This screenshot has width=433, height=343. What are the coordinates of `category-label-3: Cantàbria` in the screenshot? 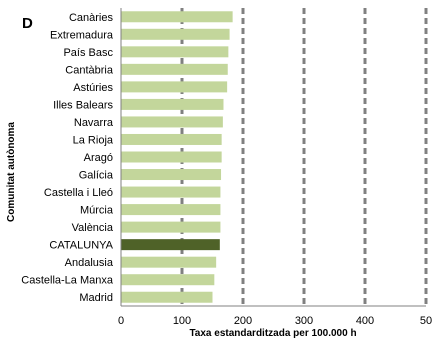 It's located at (89, 70).